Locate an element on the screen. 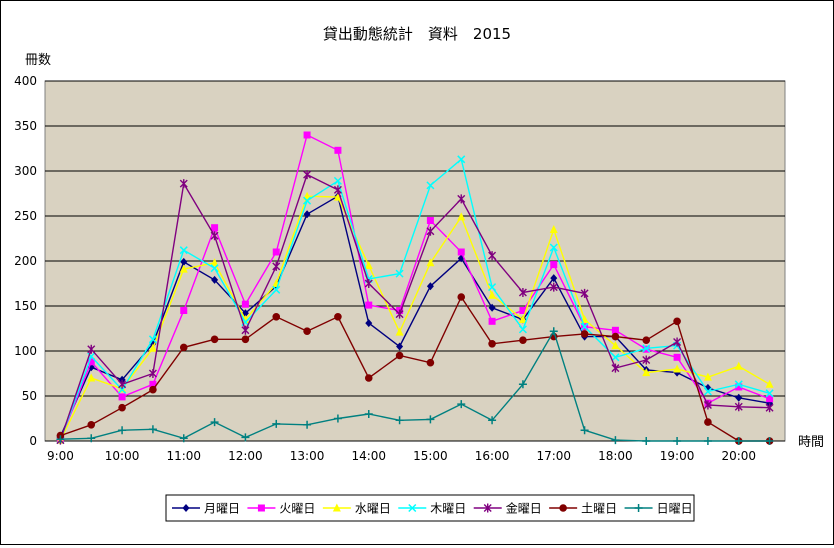  x-tick-label: 19:00 is located at coordinates (677, 456).